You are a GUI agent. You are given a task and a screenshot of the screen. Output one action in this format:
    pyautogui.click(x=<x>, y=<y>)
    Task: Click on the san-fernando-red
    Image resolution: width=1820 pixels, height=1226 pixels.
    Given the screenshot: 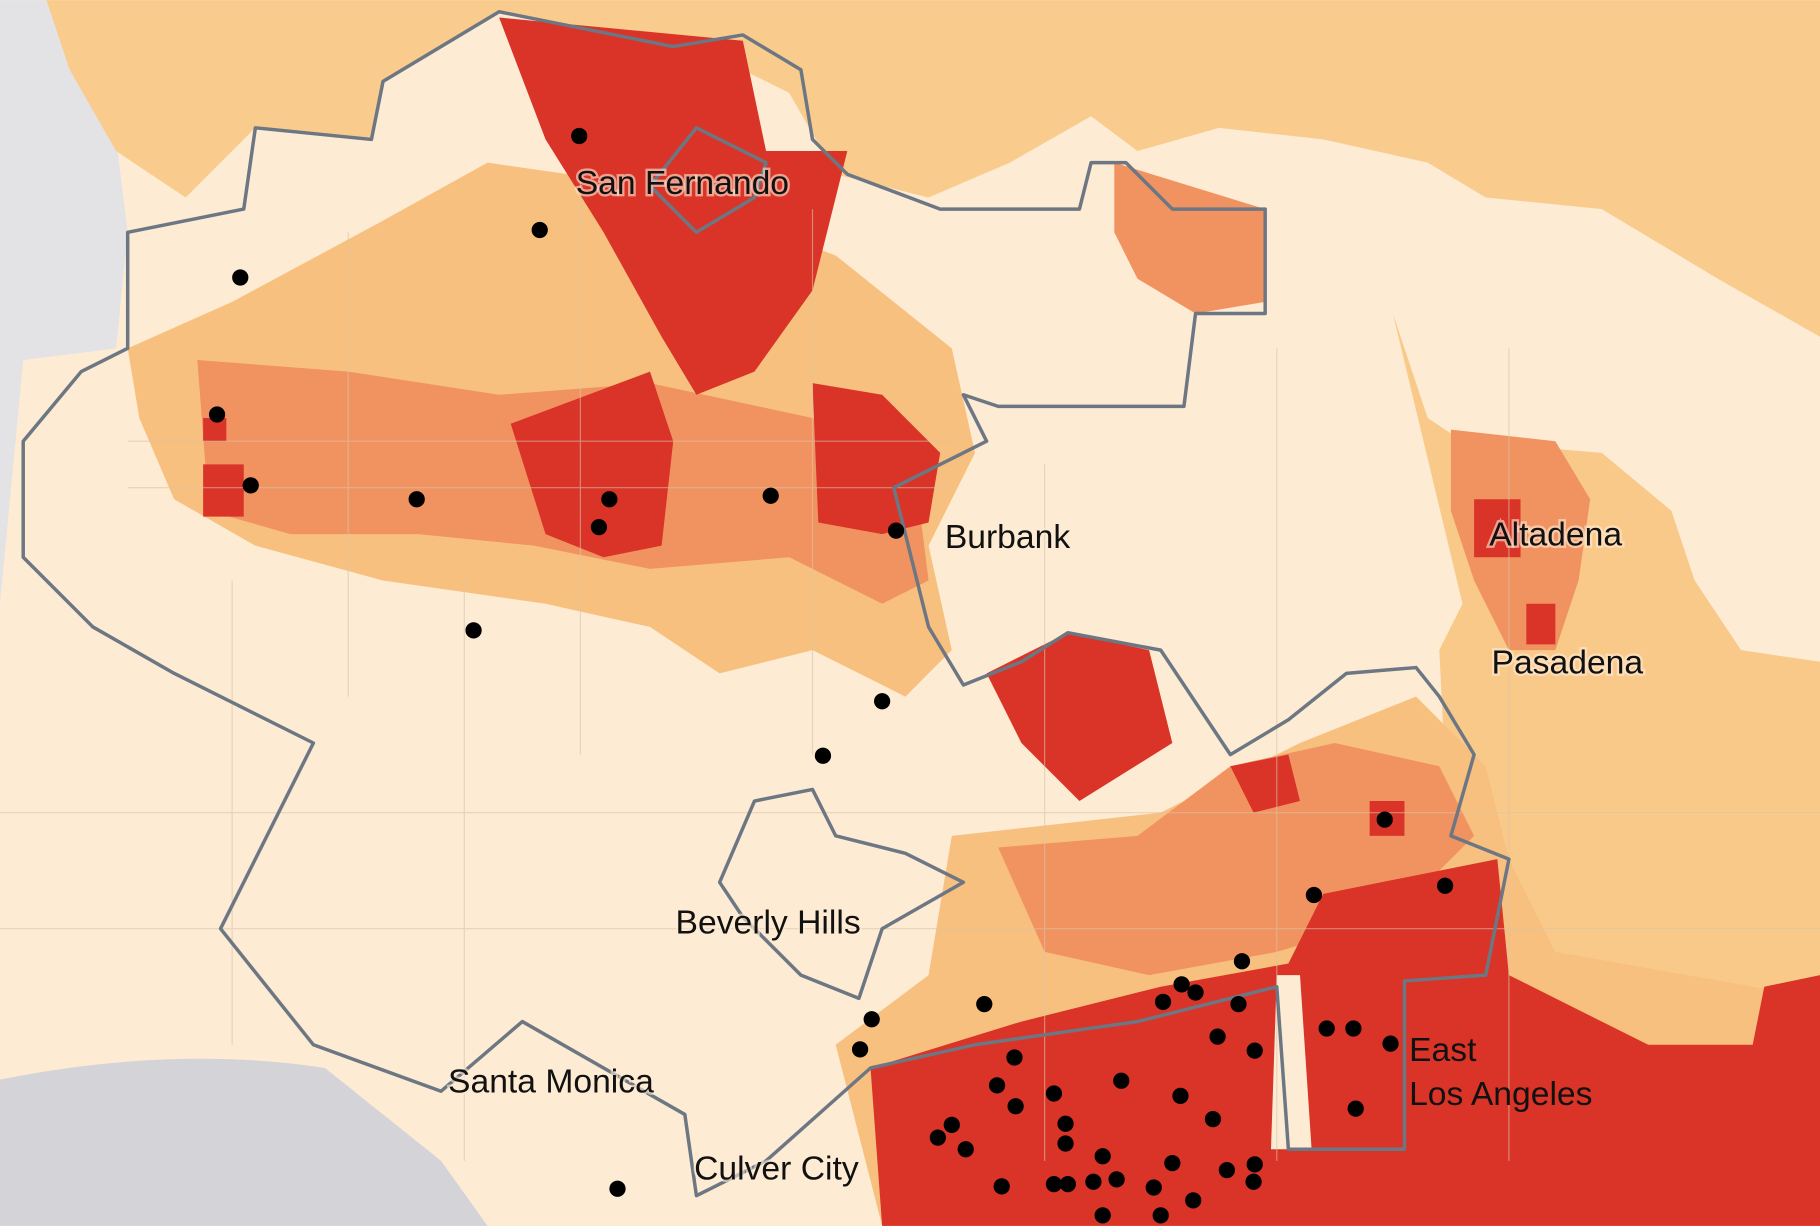 What is the action you would take?
    pyautogui.click(x=673, y=206)
    